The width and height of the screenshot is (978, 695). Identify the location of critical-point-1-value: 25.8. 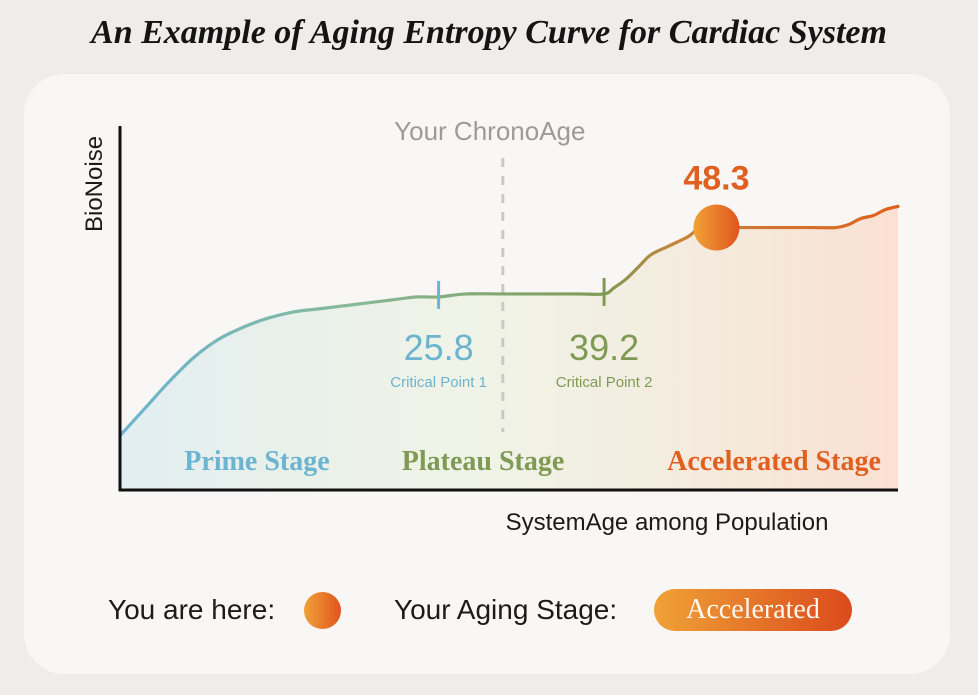
(439, 347).